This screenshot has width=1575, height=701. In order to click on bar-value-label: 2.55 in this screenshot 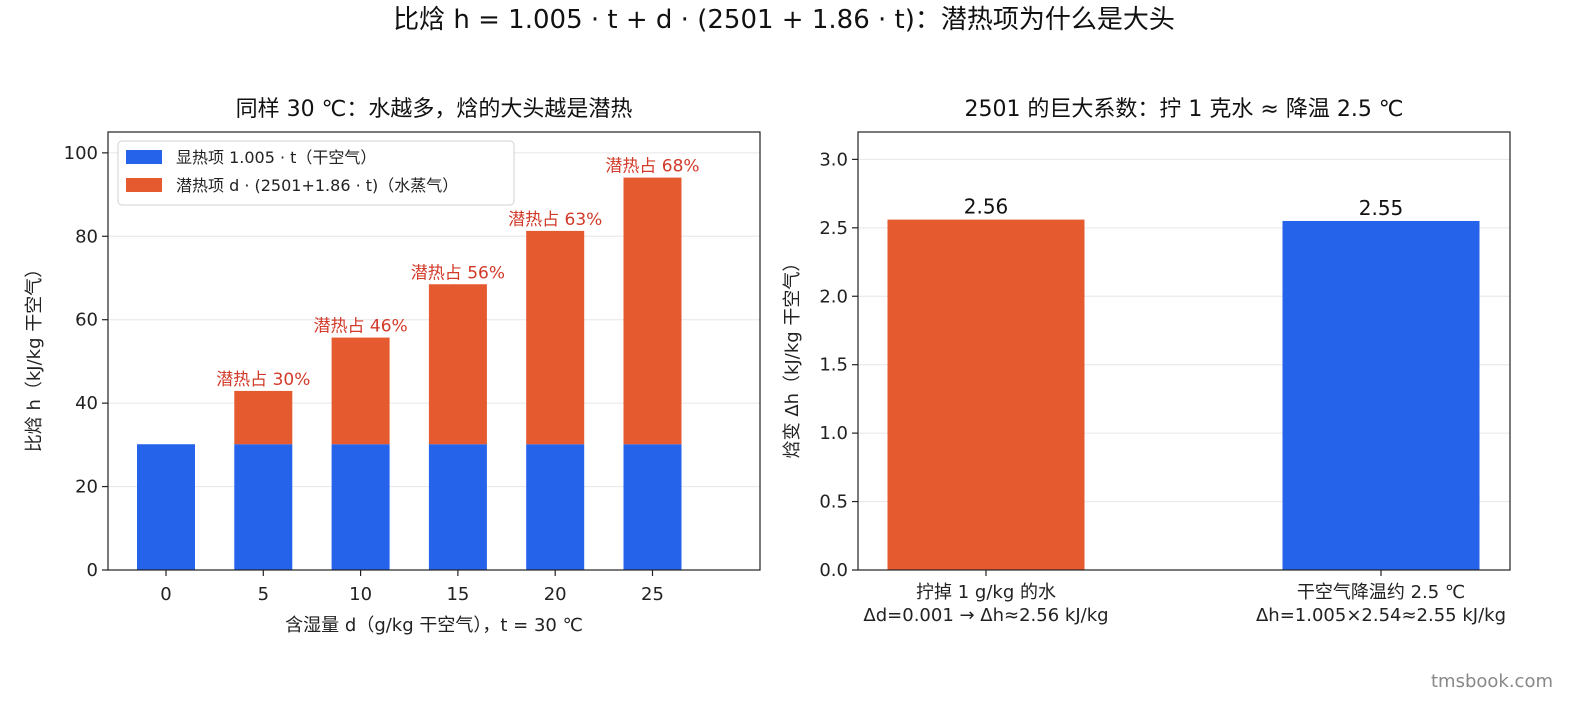, I will do `click(1381, 208)`.